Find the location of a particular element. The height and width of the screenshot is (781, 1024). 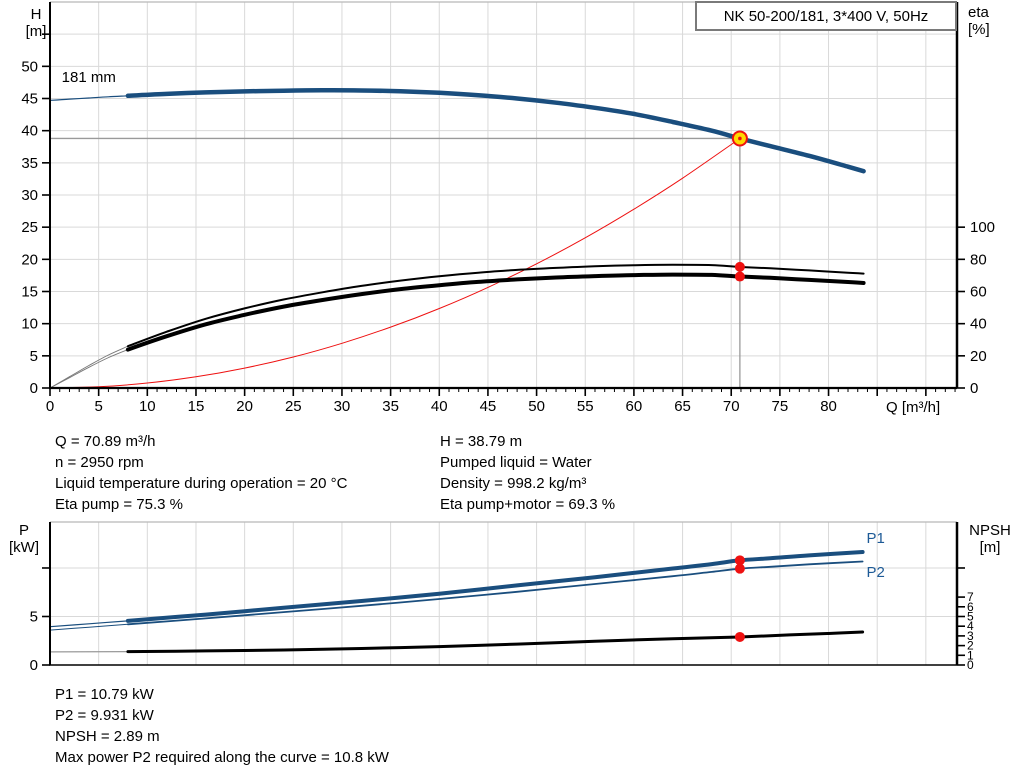

head-181mm-curve is located at coordinates (457, 131).